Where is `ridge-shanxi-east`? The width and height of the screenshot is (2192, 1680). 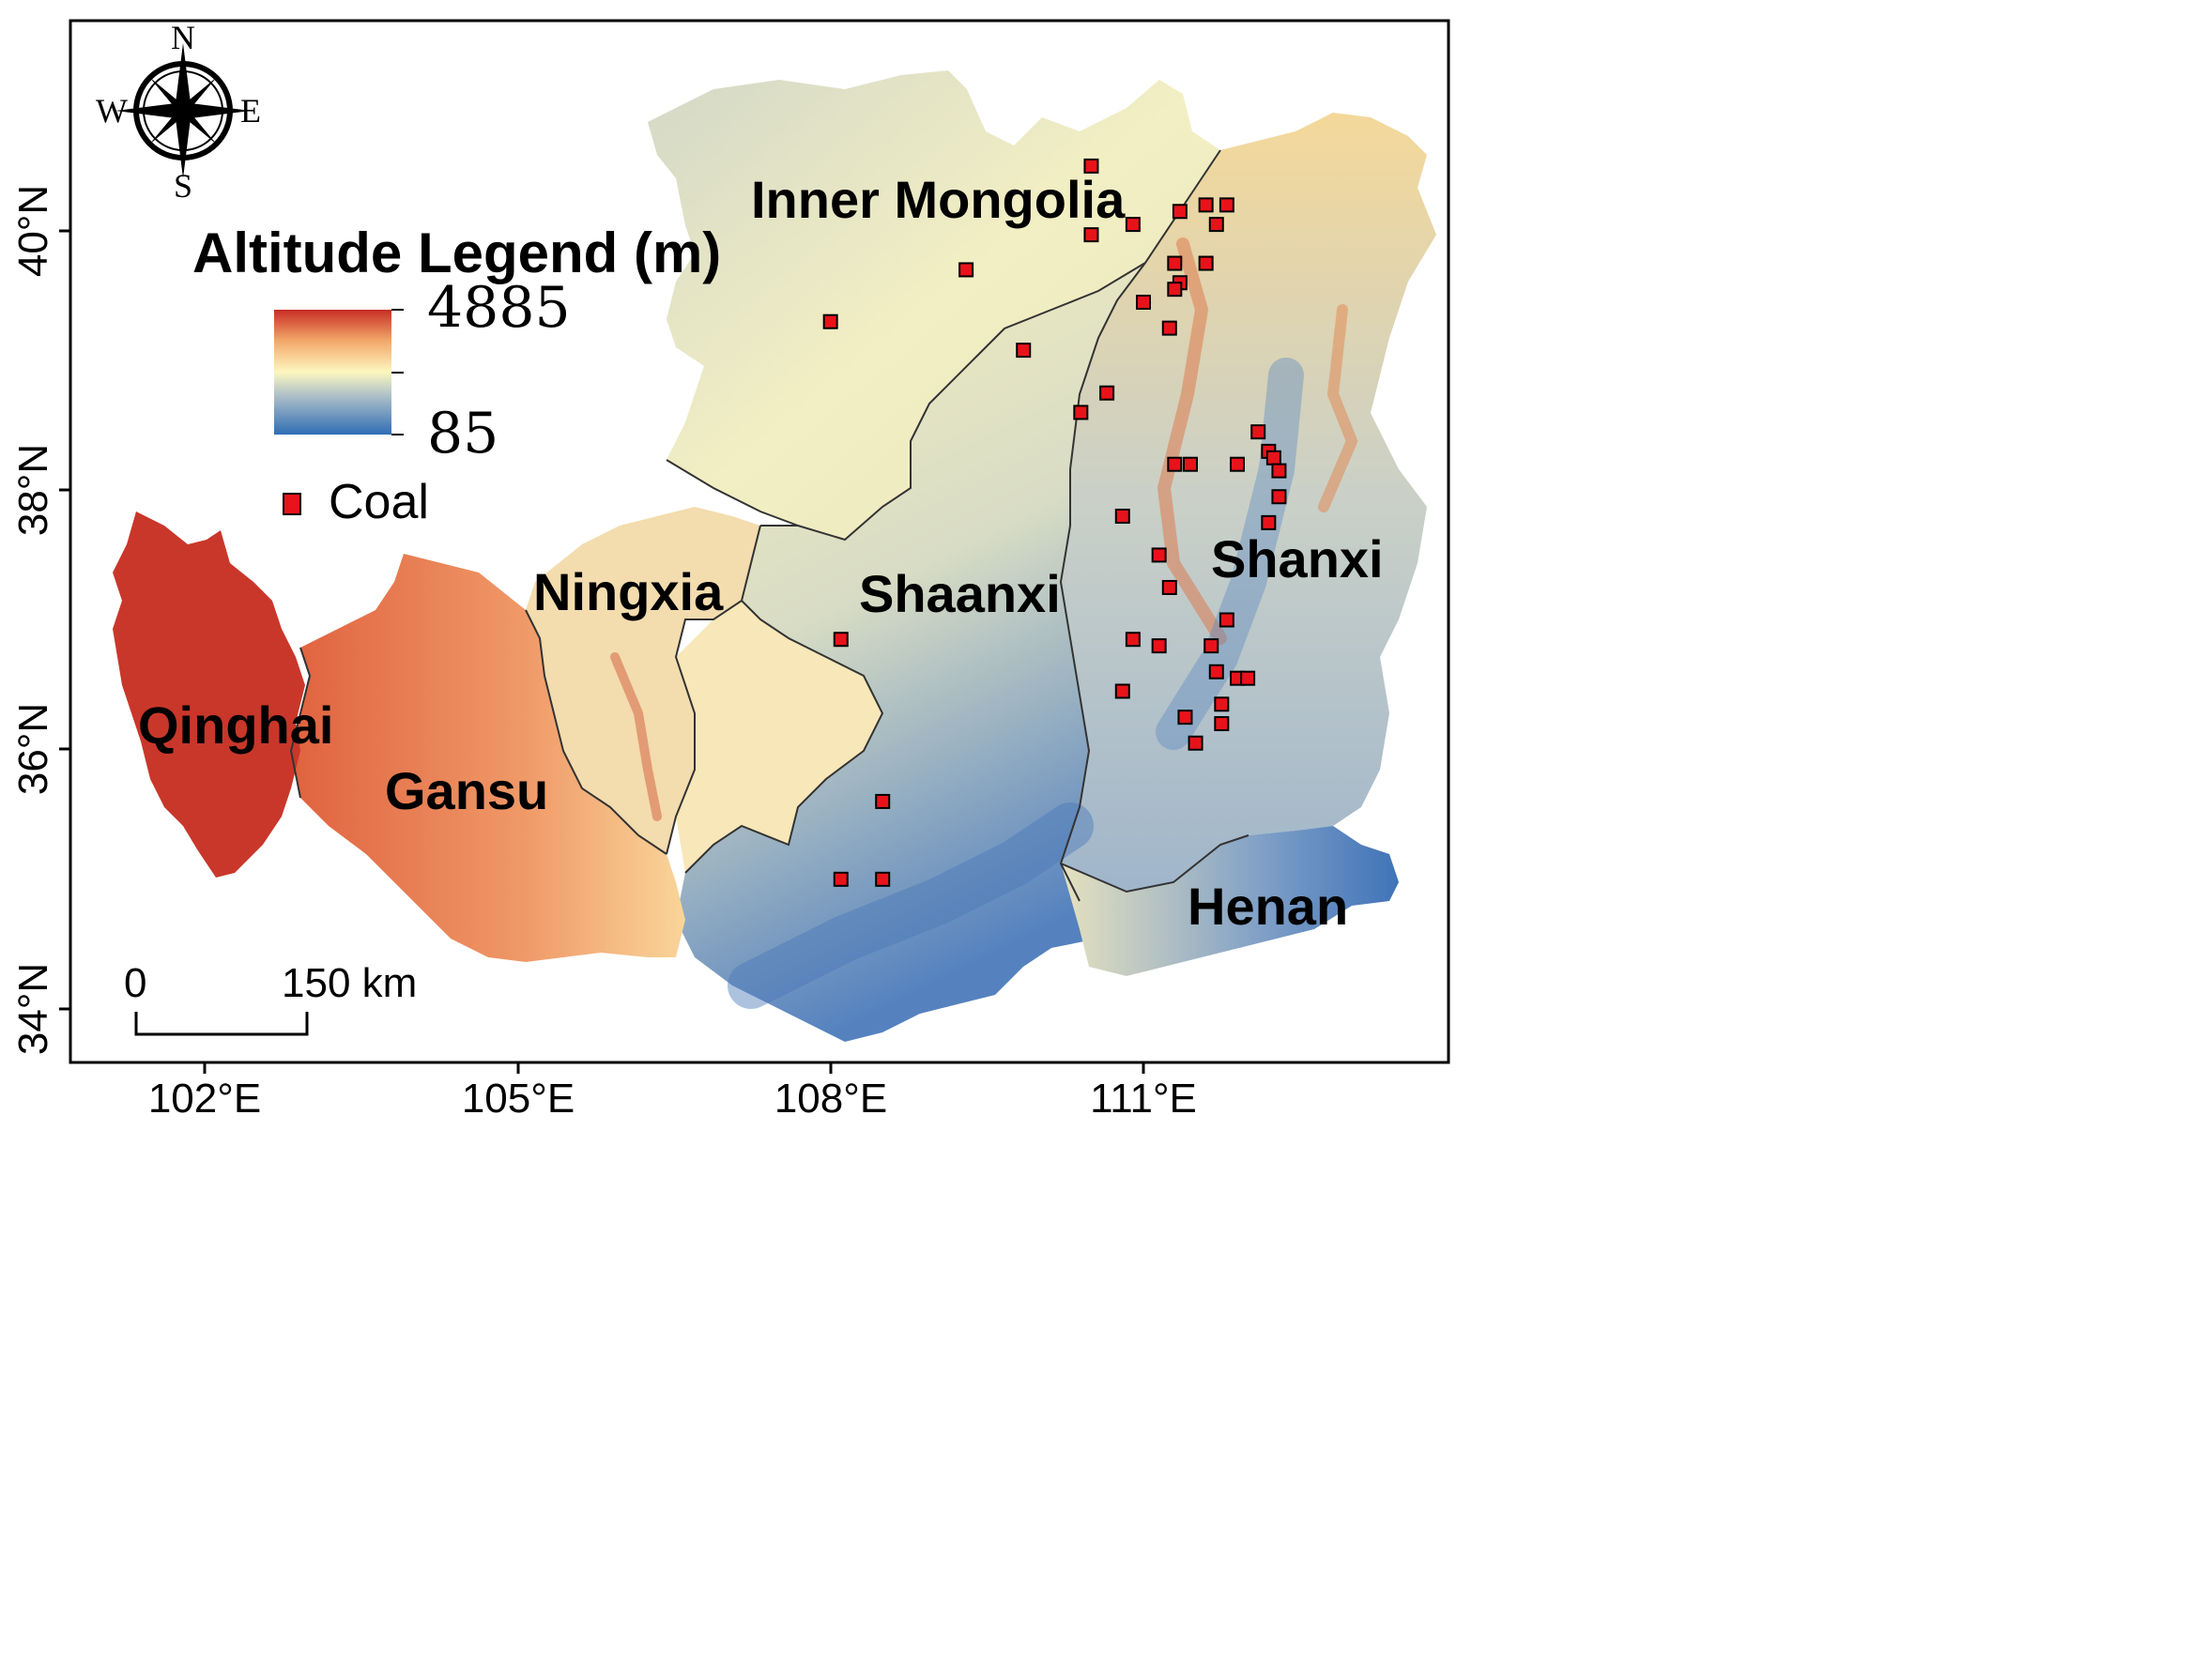
ridge-shanxi-east is located at coordinates (1338, 408).